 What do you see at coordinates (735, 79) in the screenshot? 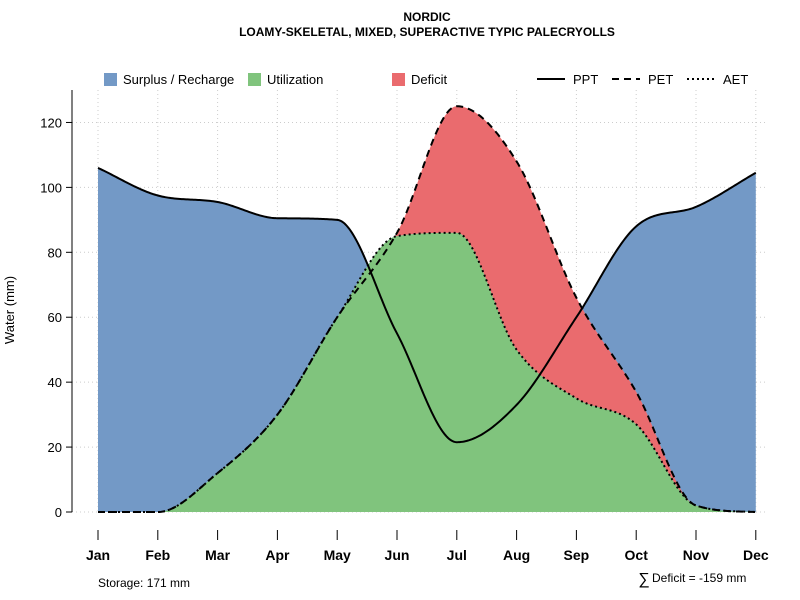
I see `legend-label-aet: AET` at bounding box center [735, 79].